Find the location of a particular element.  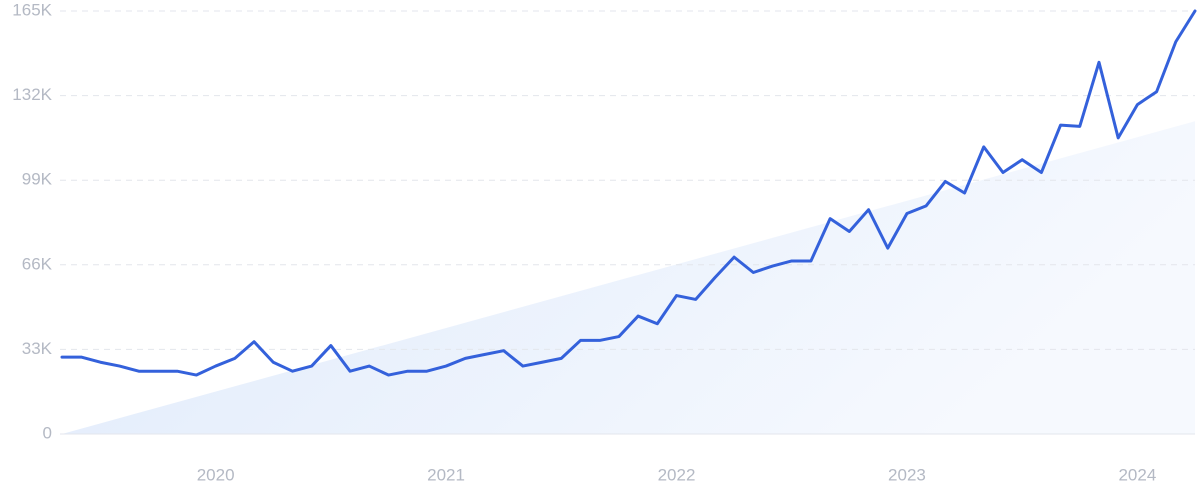

x-tick-label: 2024 is located at coordinates (1137, 474).